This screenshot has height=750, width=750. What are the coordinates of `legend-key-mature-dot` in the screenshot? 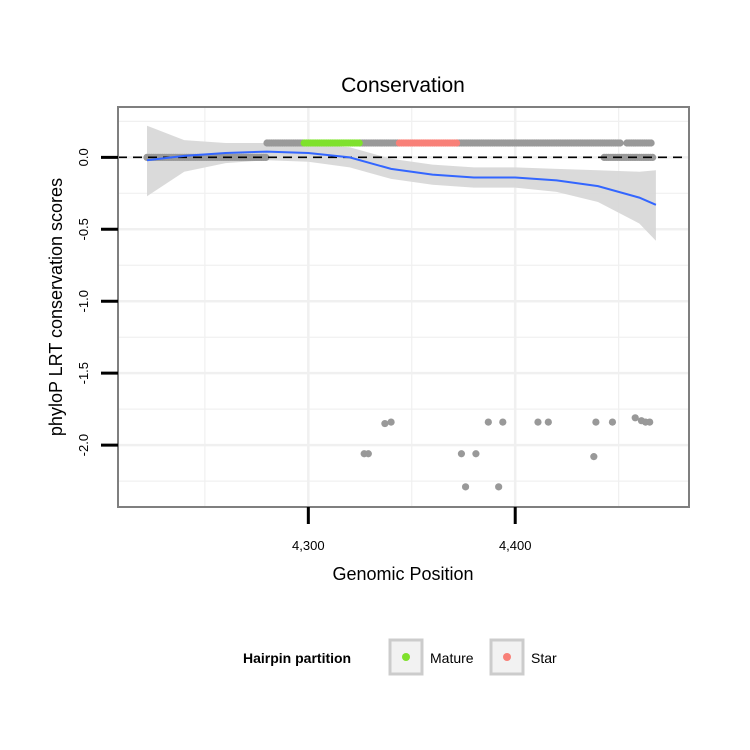 It's located at (406, 657).